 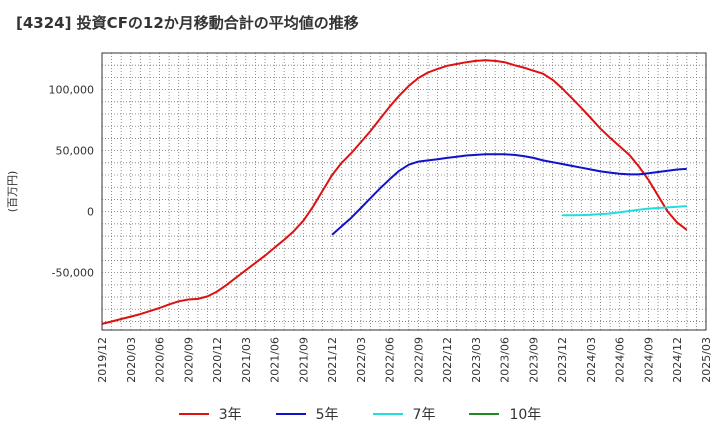 I want to click on x-tick-label: 2019/12, so click(x=102, y=360).